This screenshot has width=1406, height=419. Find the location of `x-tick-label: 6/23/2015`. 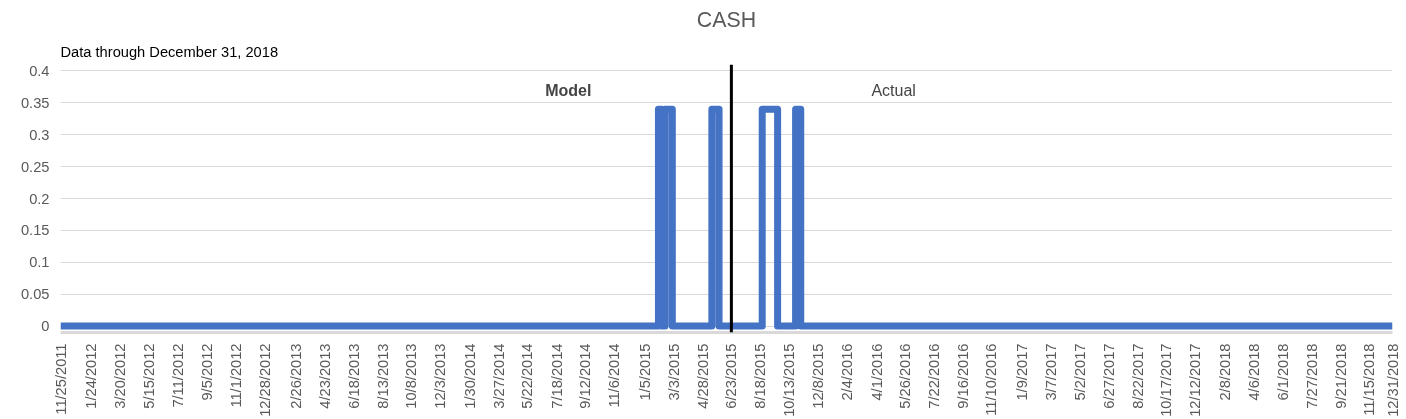

x-tick-label: 6/23/2015 is located at coordinates (731, 376).